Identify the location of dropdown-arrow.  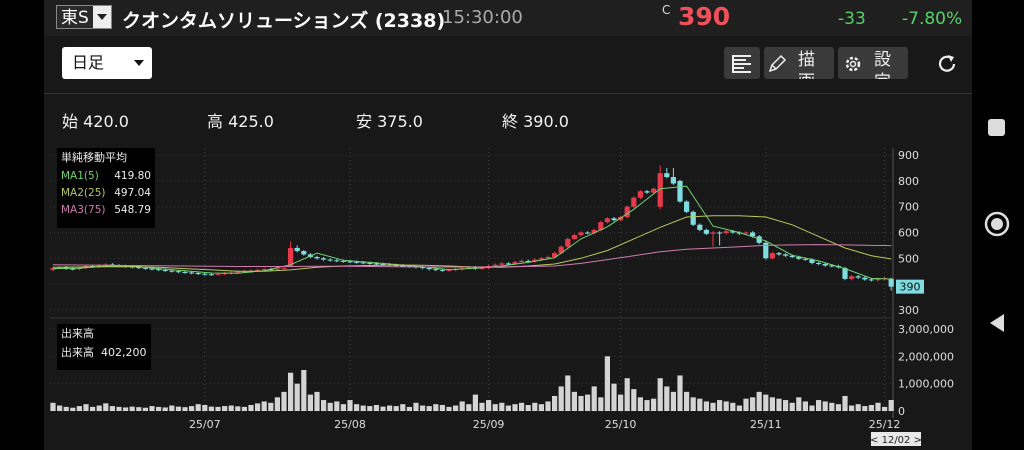
(102, 17).